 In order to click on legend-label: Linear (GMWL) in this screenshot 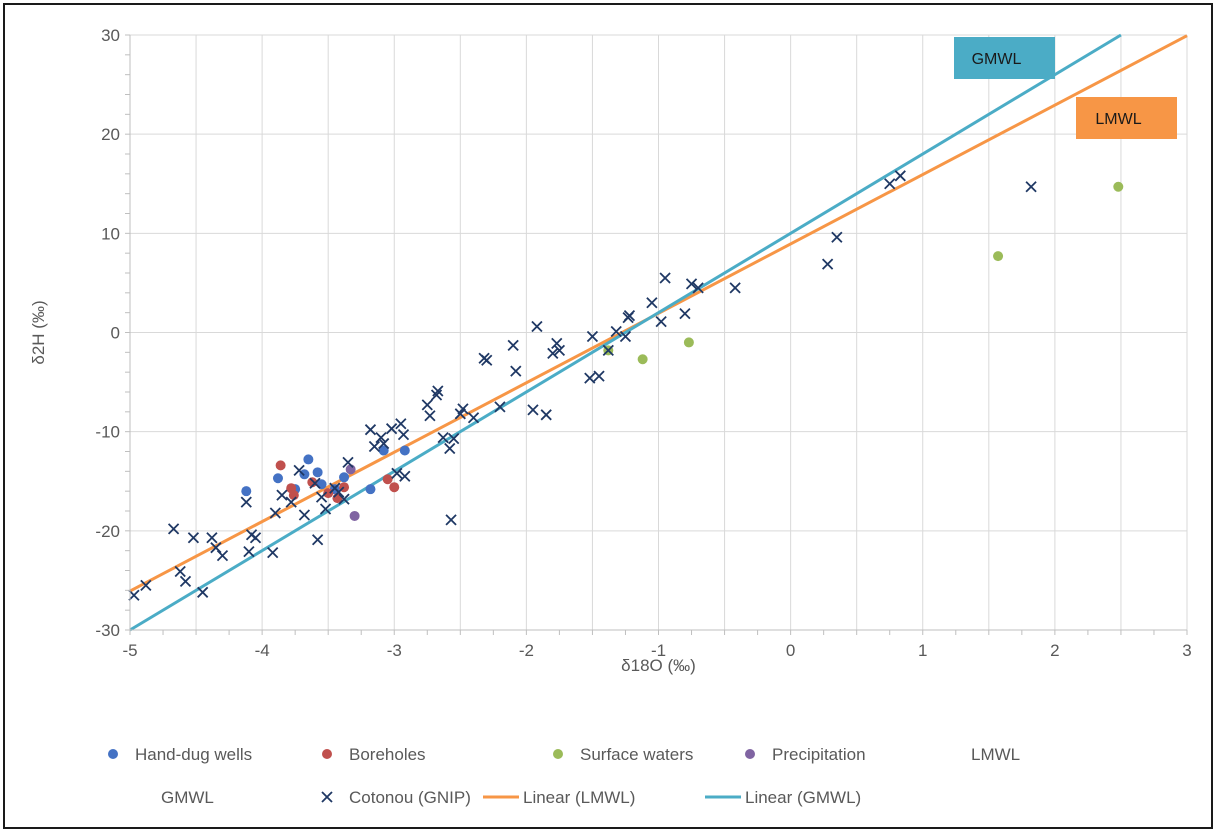, I will do `click(803, 797)`.